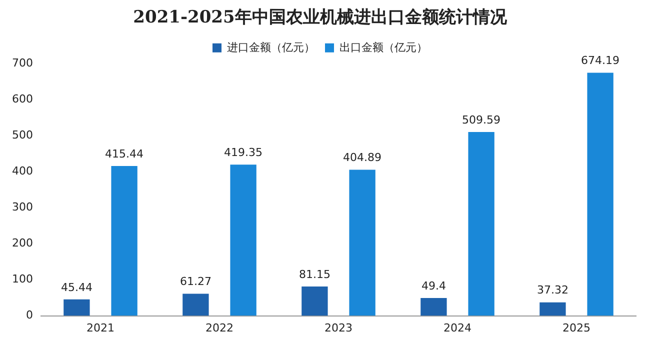 The width and height of the screenshot is (656, 345). Describe the element at coordinates (362, 157) in the screenshot. I see `data-label: 404.89` at that location.